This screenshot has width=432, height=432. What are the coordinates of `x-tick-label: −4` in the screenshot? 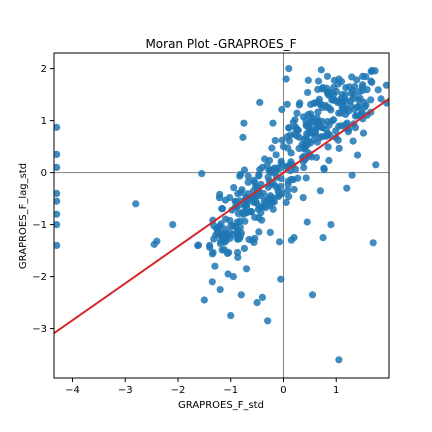 It's located at (72, 390).